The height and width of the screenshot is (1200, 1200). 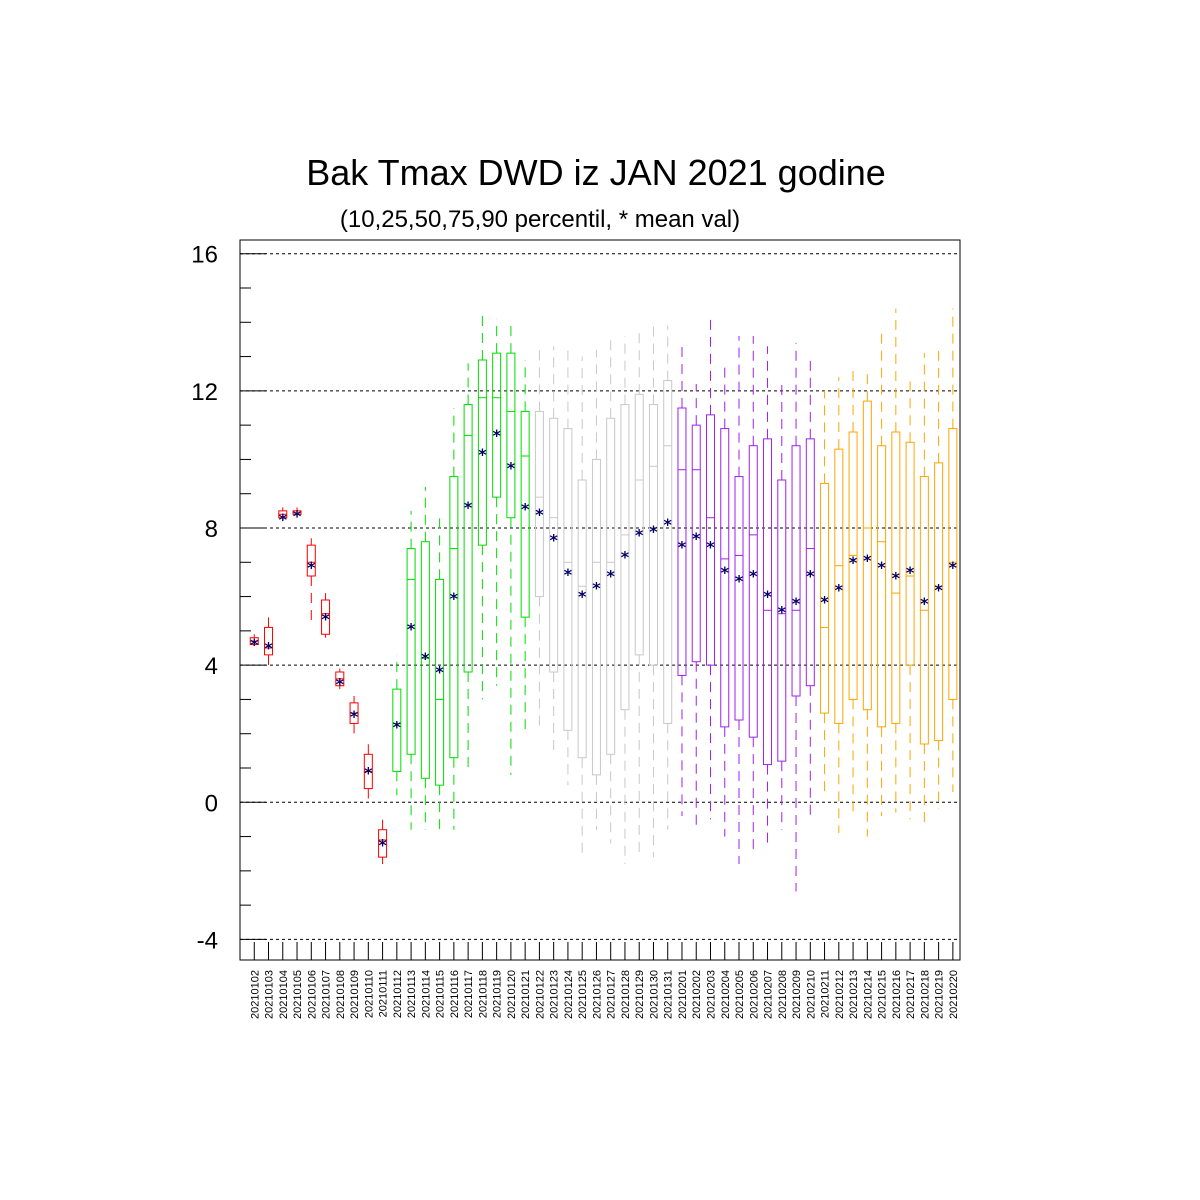 What do you see at coordinates (498, 994) in the screenshot?
I see `x-tick-label: 20210119` at bounding box center [498, 994].